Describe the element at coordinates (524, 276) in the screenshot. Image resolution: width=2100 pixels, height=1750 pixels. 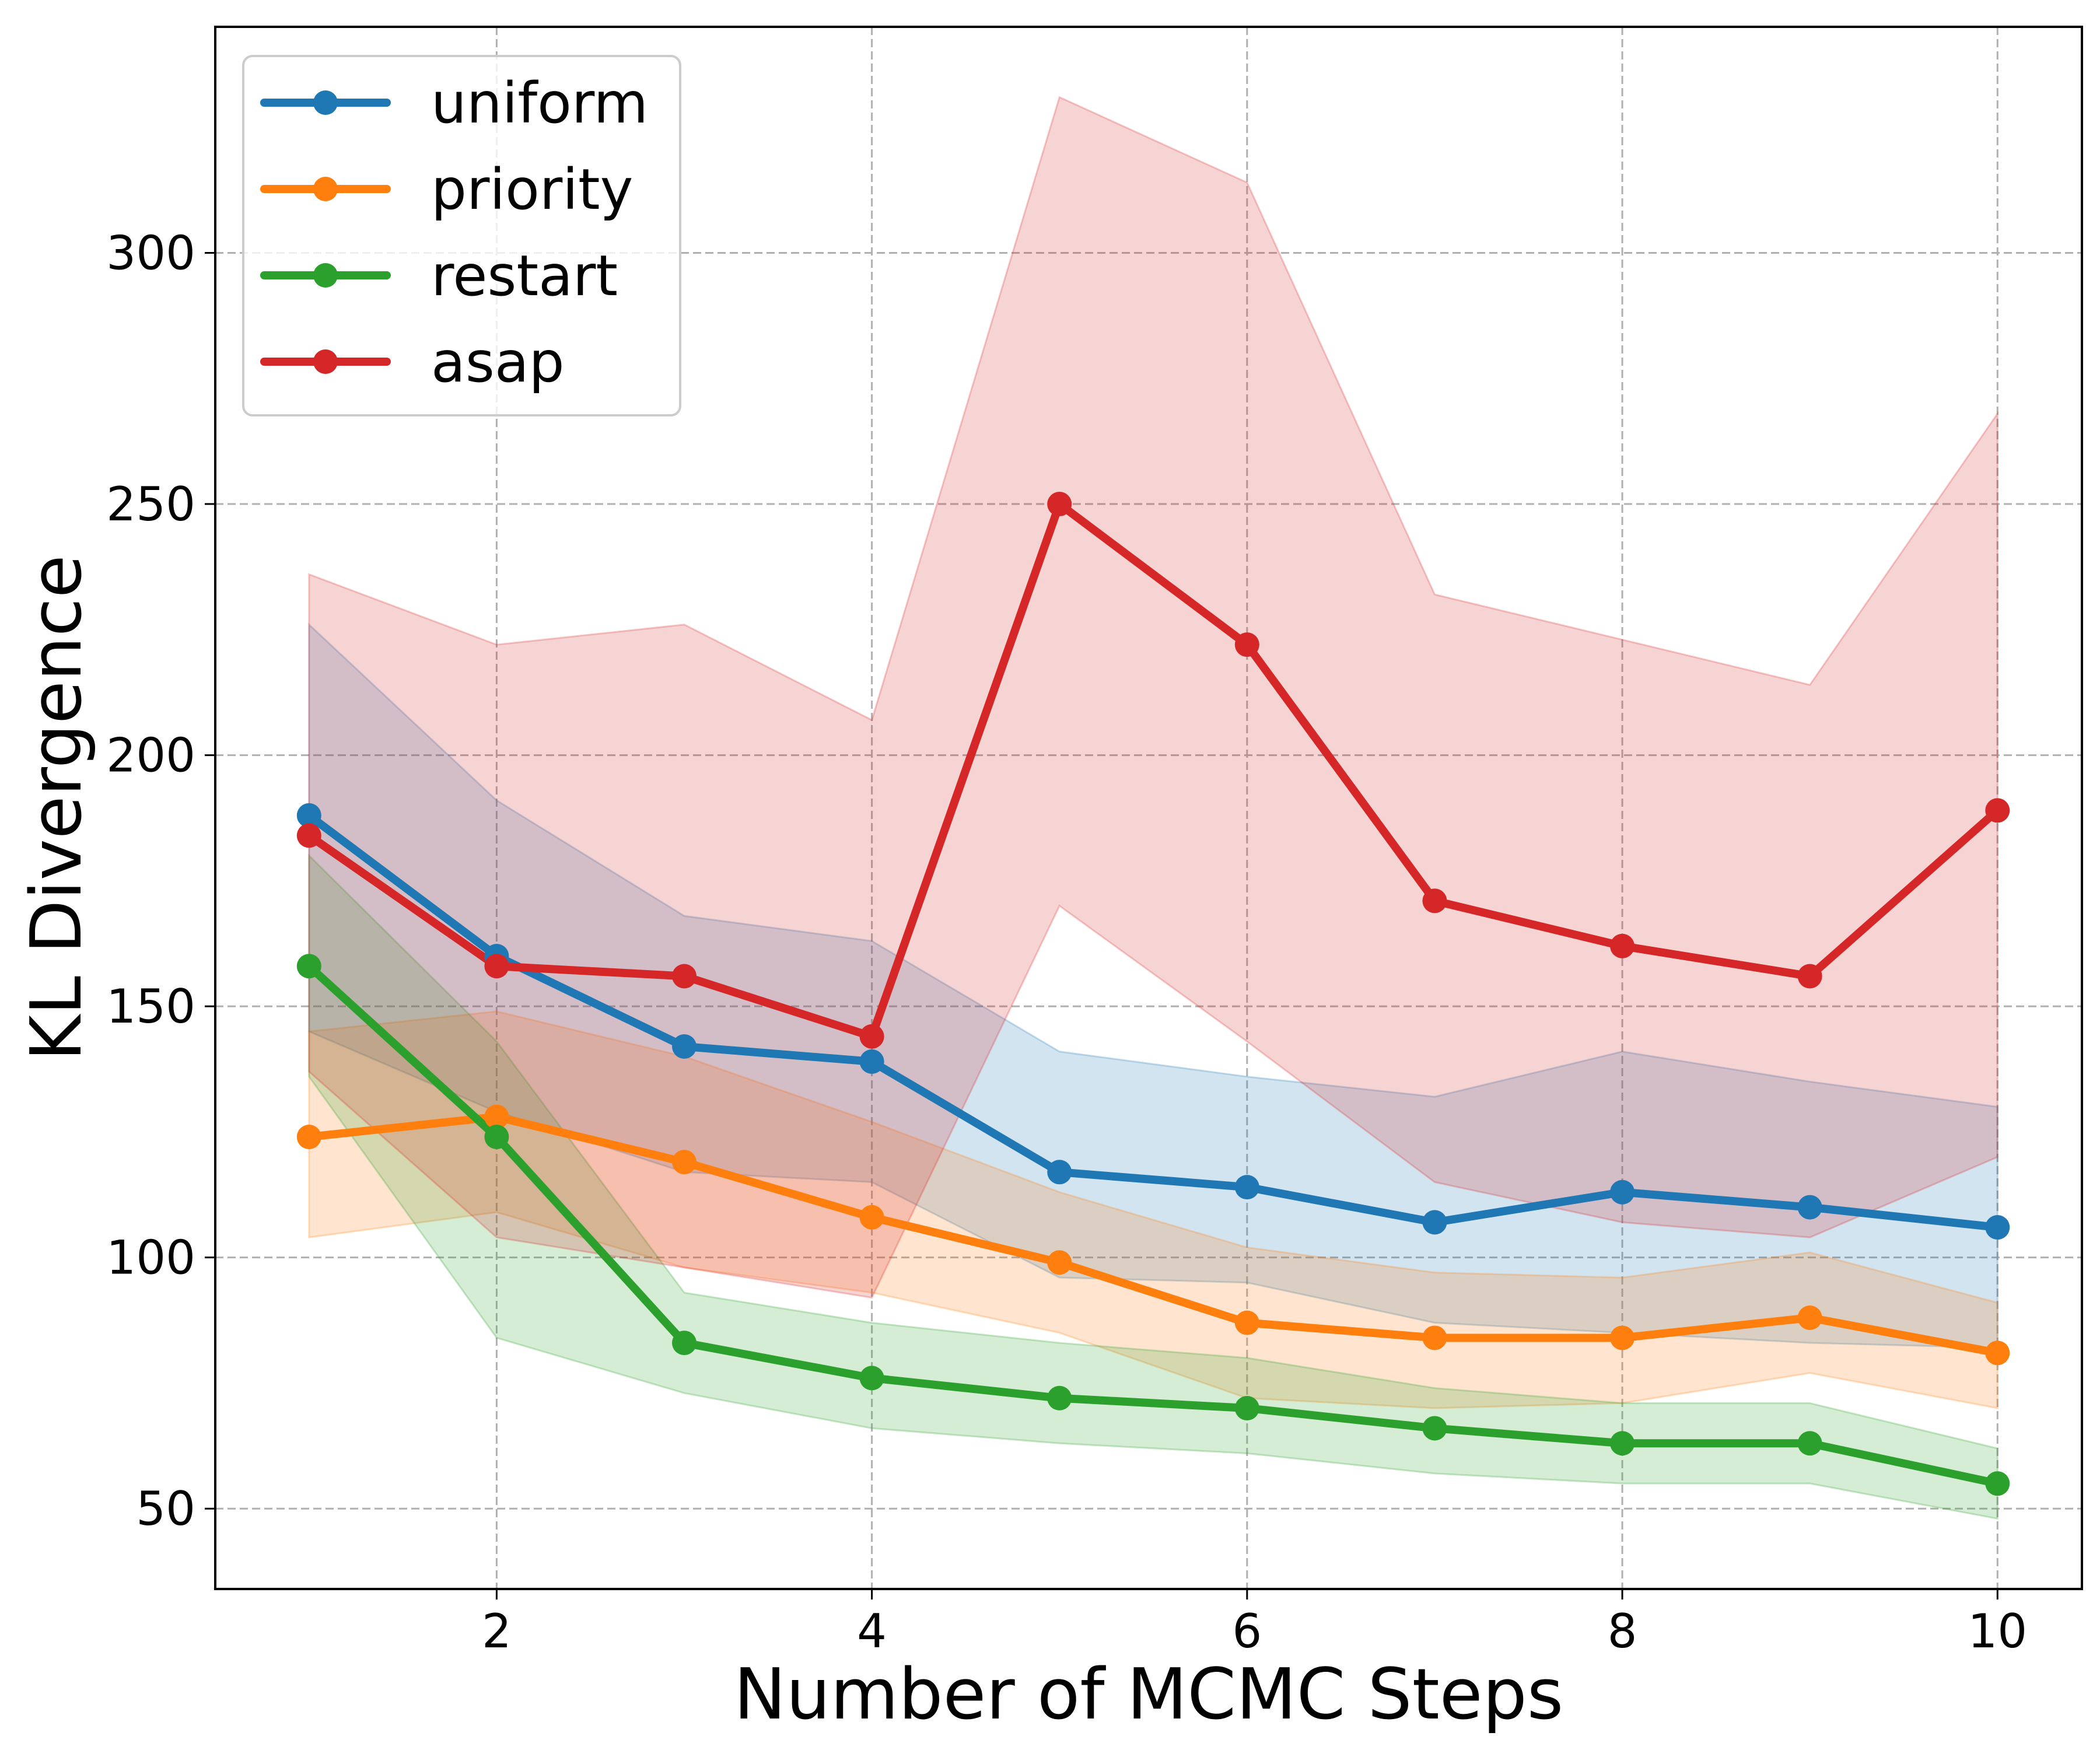
I see `legend-label-restart: restart` at that location.